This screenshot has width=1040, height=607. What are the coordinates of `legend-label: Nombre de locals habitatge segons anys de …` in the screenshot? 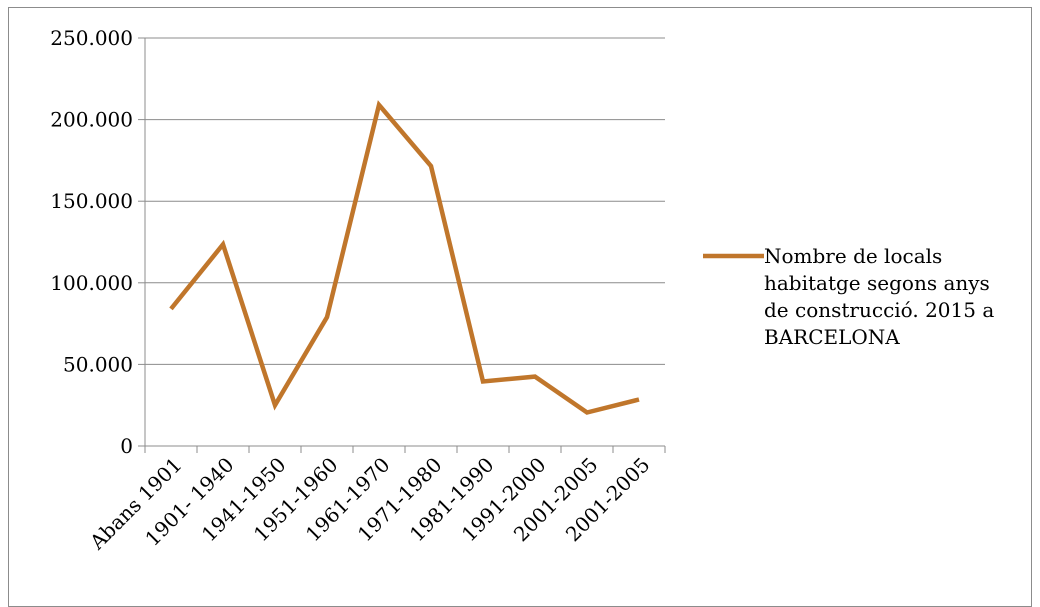 It's located at (879, 296).